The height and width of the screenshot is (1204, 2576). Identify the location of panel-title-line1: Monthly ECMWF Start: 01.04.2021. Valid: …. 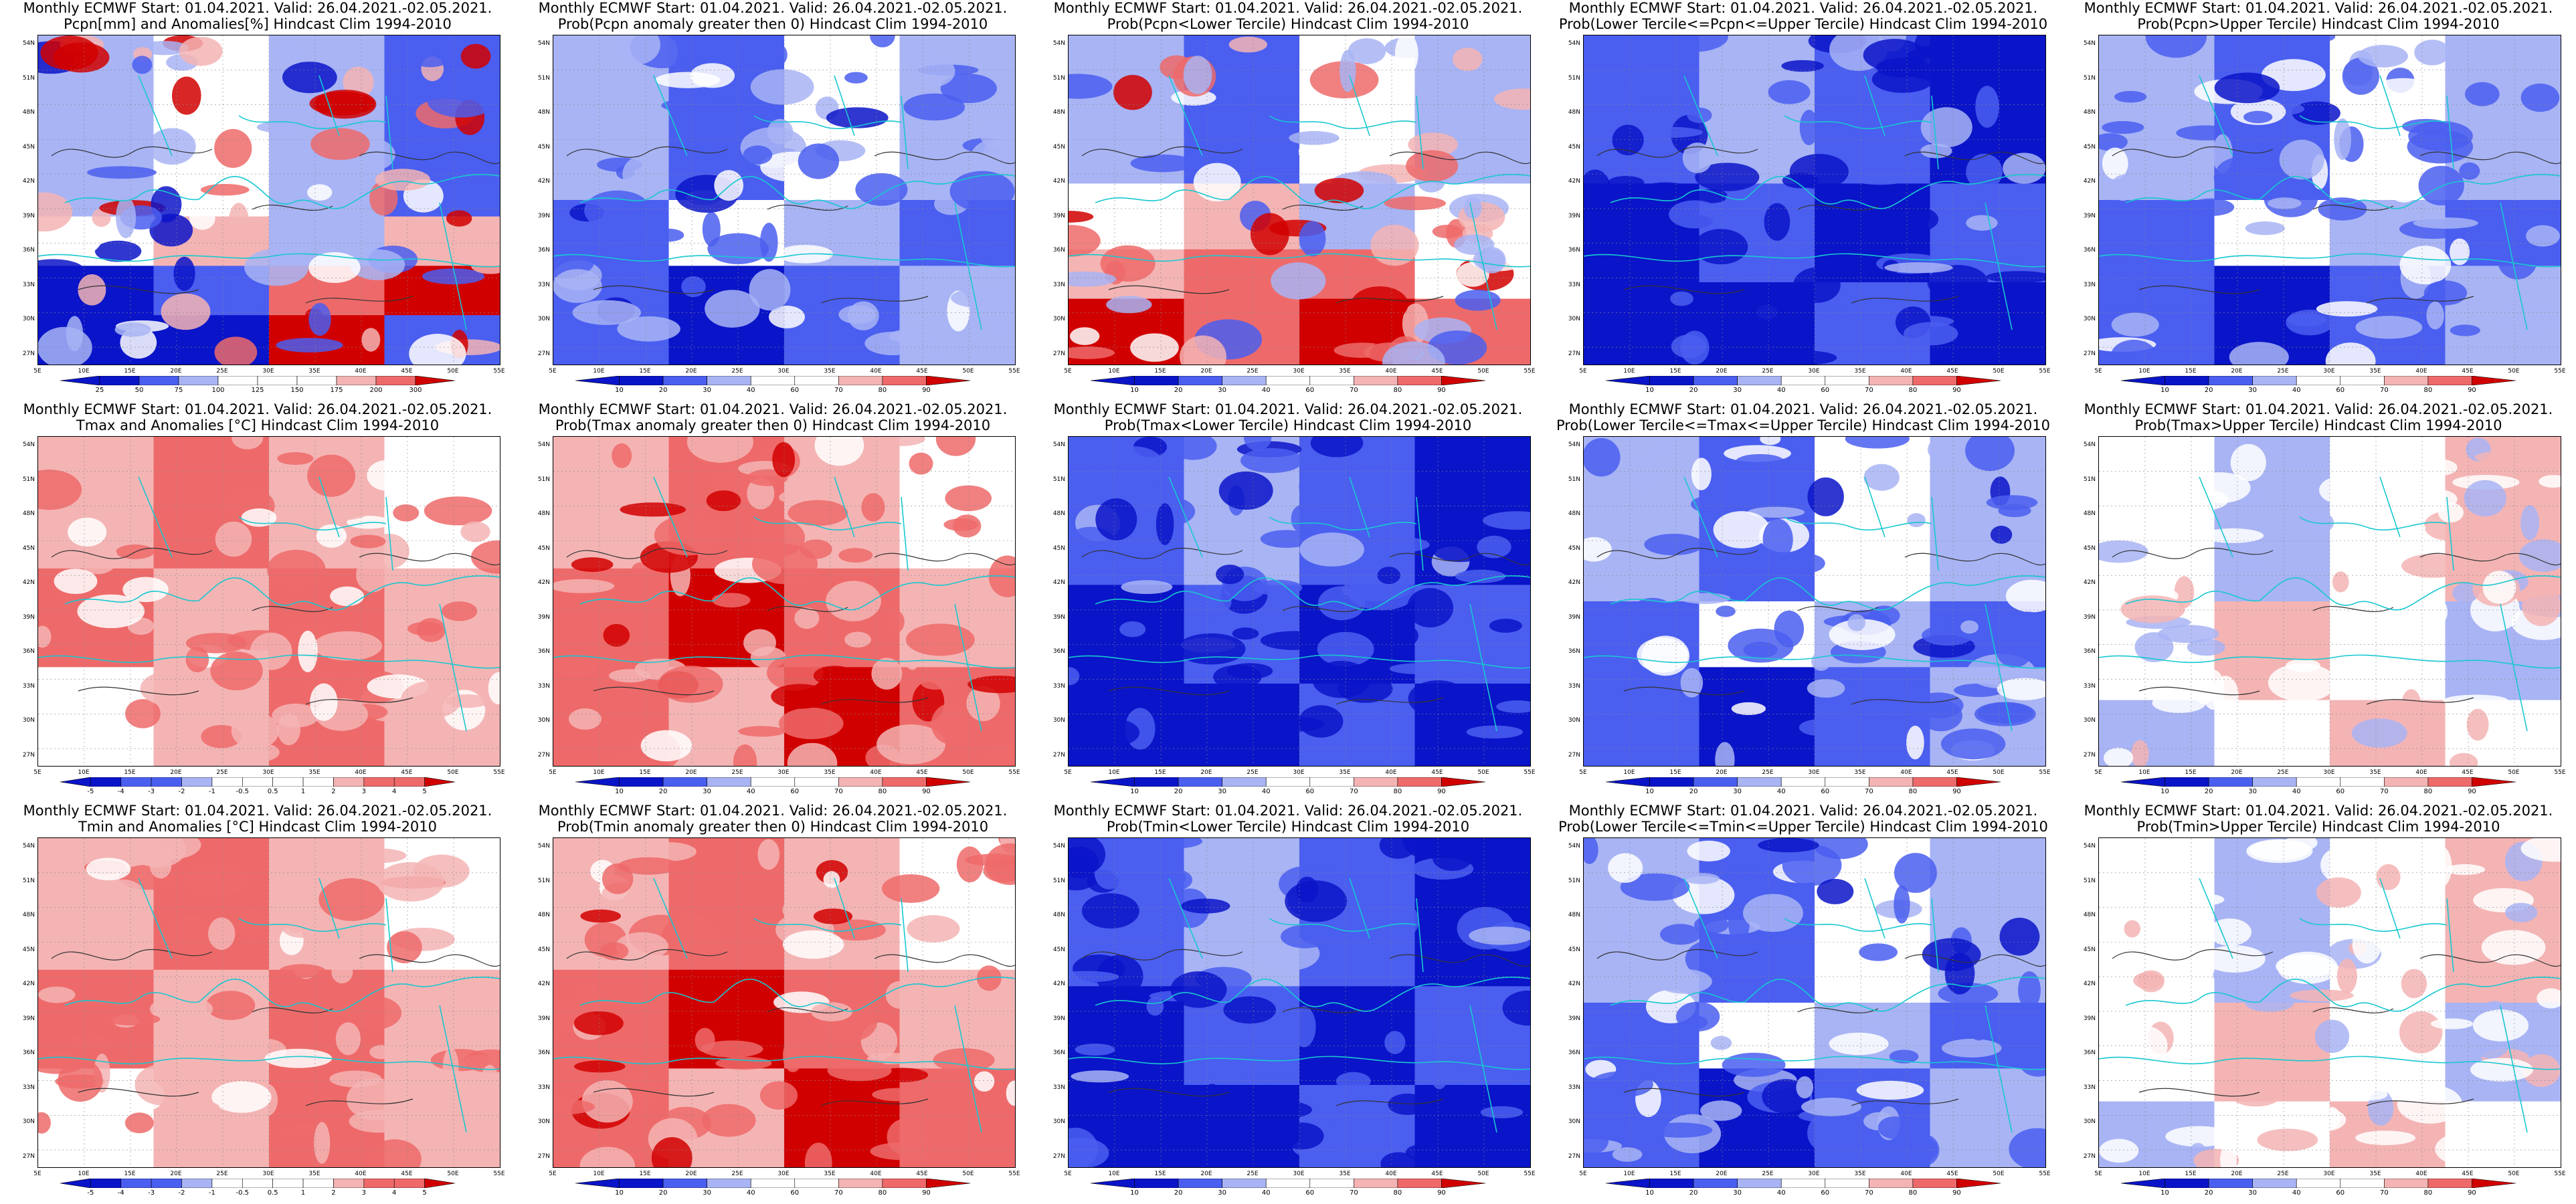
(773, 409).